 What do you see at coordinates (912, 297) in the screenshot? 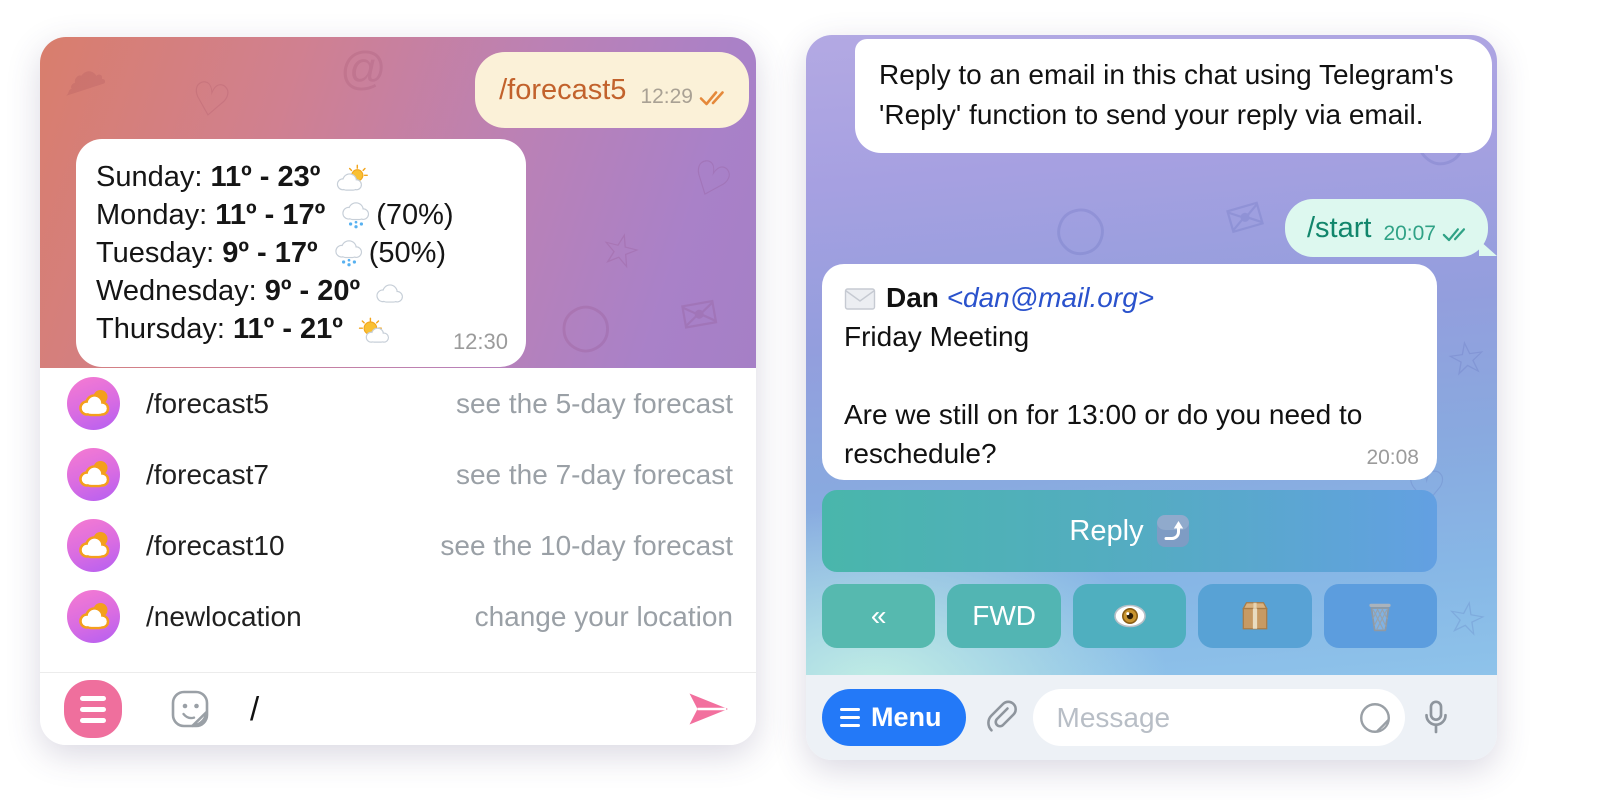
I see `email-sender: Dan` at bounding box center [912, 297].